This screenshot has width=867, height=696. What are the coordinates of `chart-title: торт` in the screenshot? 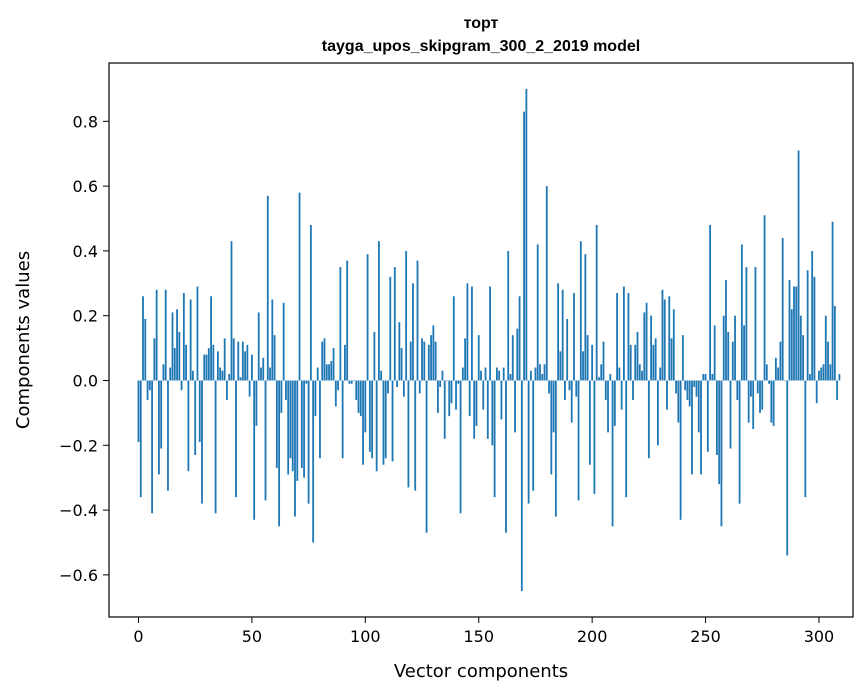 It's located at (481, 23).